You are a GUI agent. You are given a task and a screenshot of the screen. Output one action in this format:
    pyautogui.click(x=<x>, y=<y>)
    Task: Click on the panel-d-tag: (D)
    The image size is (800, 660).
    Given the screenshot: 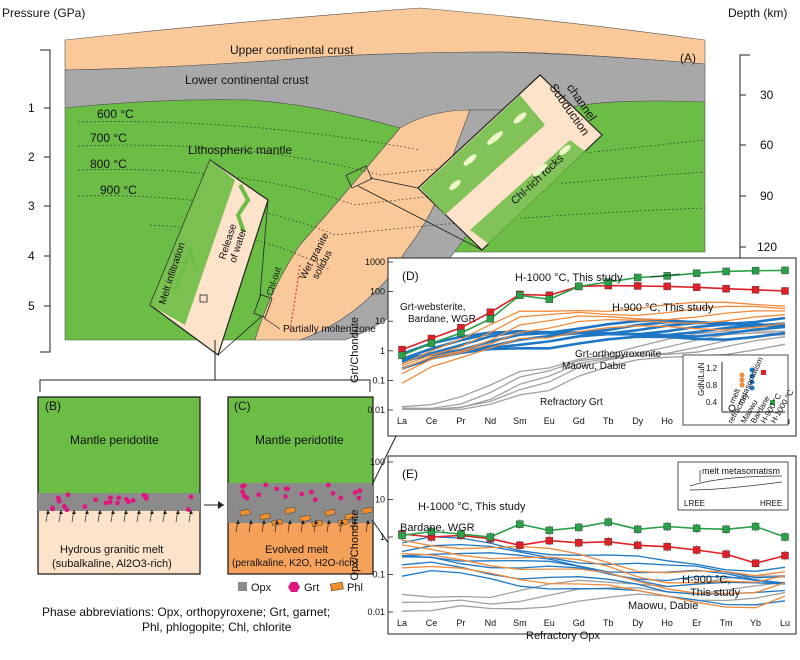 What is the action you would take?
    pyautogui.click(x=410, y=276)
    